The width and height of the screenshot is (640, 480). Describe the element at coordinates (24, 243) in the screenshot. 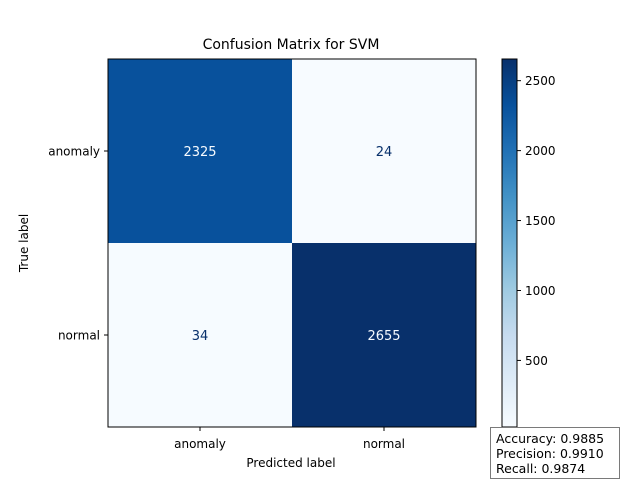

I see `y-axis-label: True label` at that location.